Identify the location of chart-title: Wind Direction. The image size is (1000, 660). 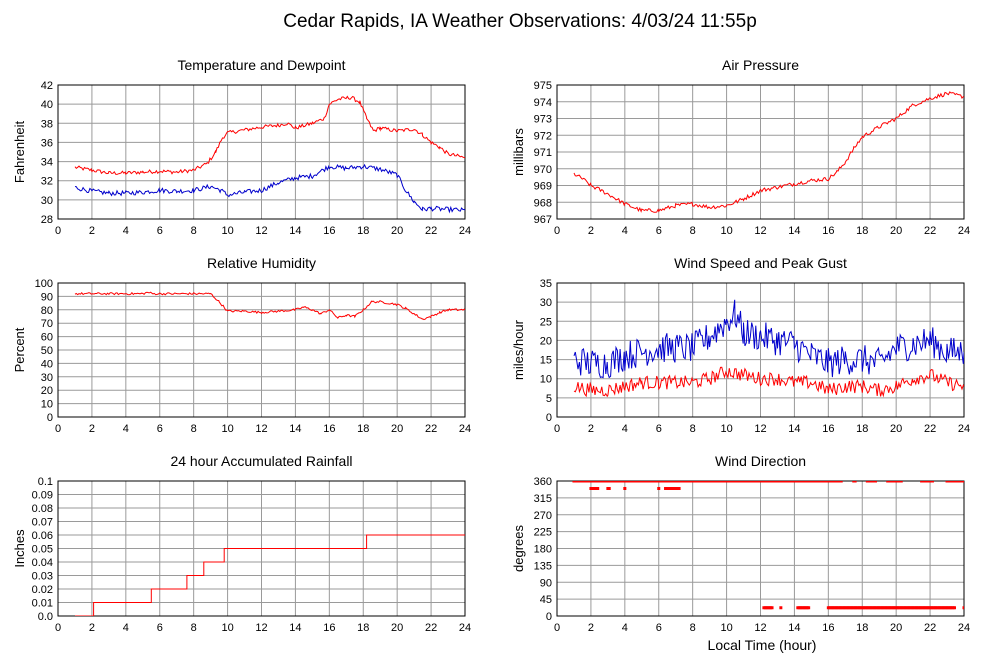
(760, 461).